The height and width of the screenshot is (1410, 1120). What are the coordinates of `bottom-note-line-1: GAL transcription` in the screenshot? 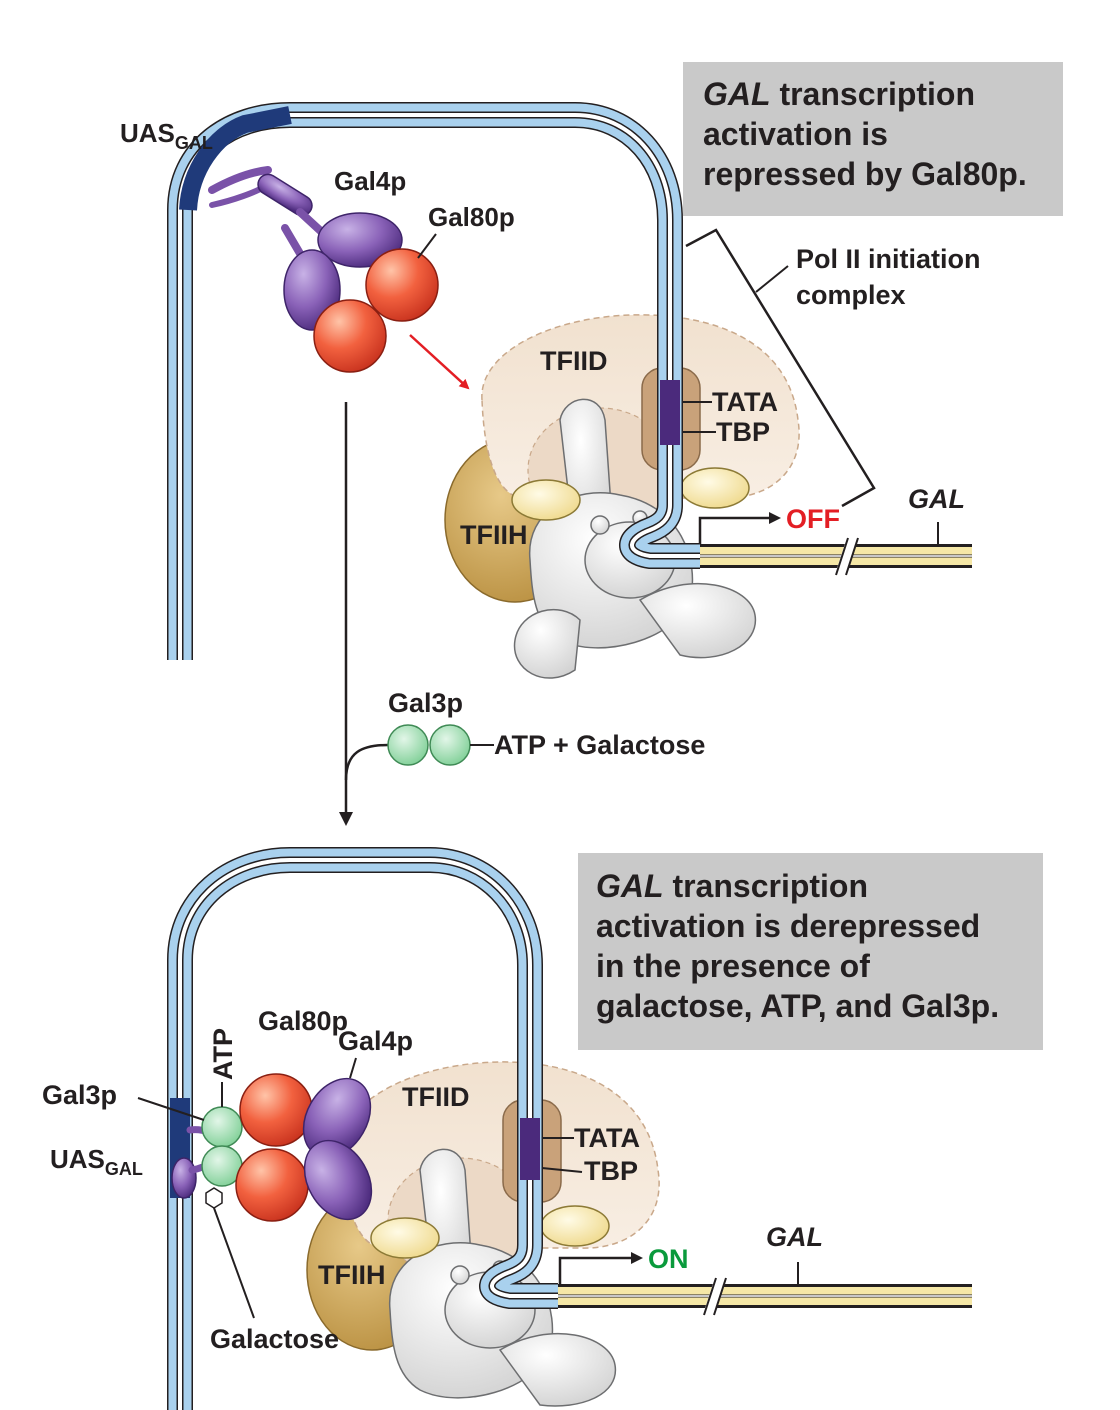 It's located at (732, 886).